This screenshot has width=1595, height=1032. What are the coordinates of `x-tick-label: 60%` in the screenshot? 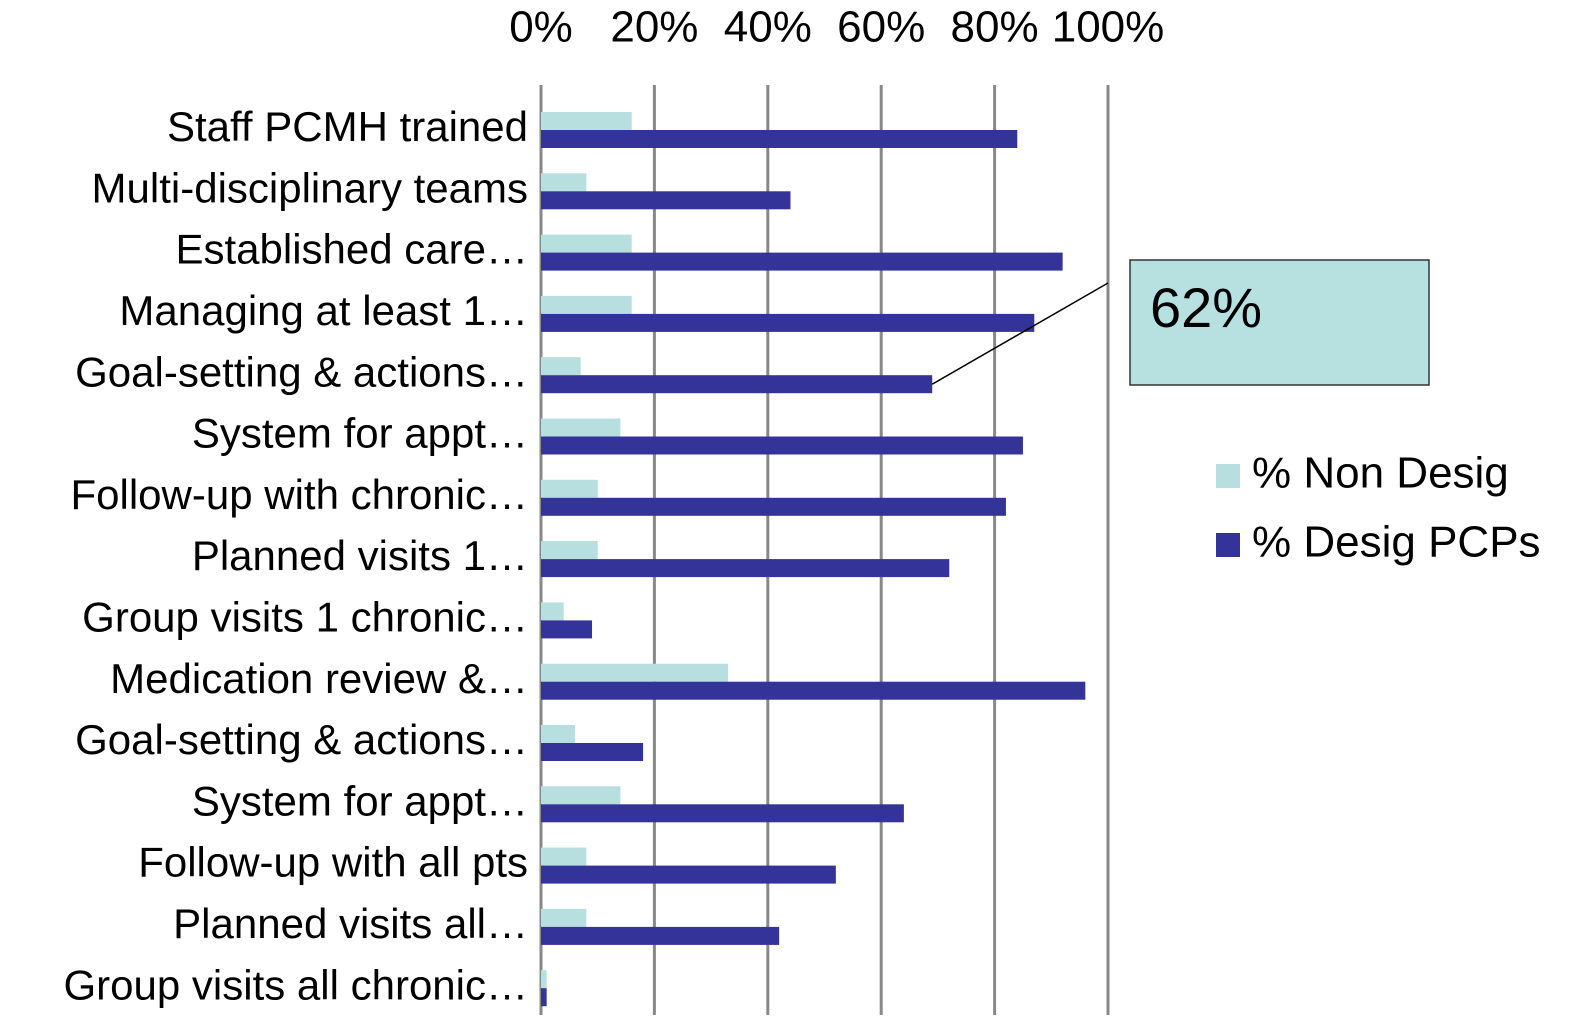 It's located at (881, 27).